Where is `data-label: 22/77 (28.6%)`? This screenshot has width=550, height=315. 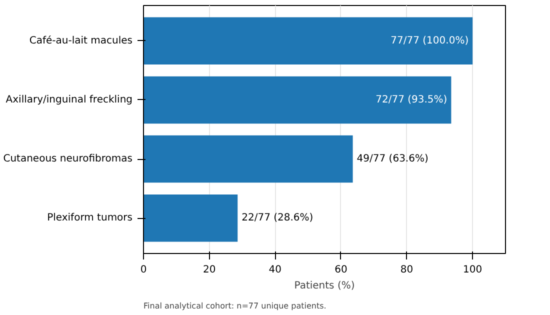
data-label: 22/77 (28.6%) is located at coordinates (278, 218).